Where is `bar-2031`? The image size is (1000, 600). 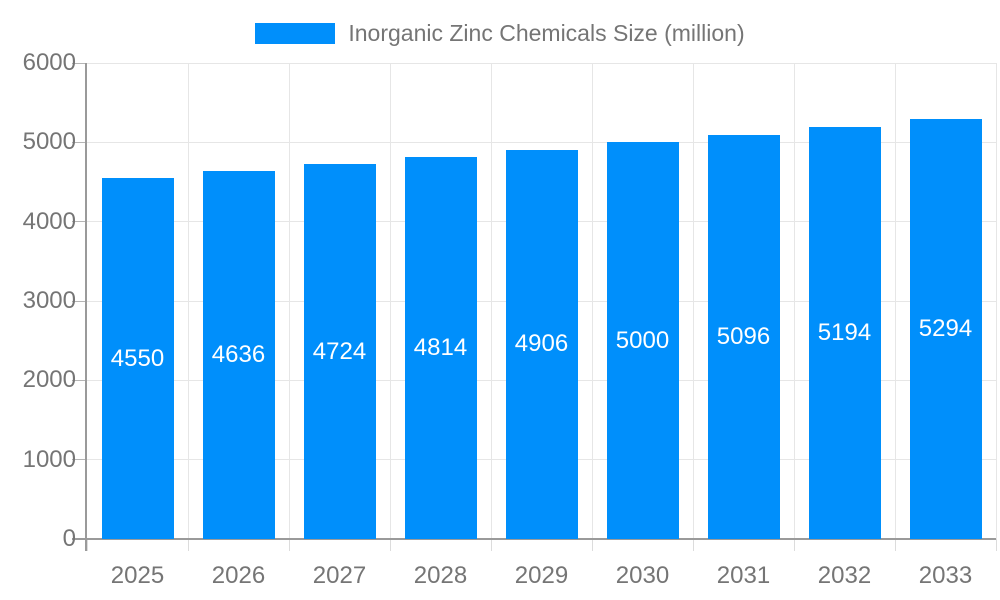 bar-2031 is located at coordinates (743, 336).